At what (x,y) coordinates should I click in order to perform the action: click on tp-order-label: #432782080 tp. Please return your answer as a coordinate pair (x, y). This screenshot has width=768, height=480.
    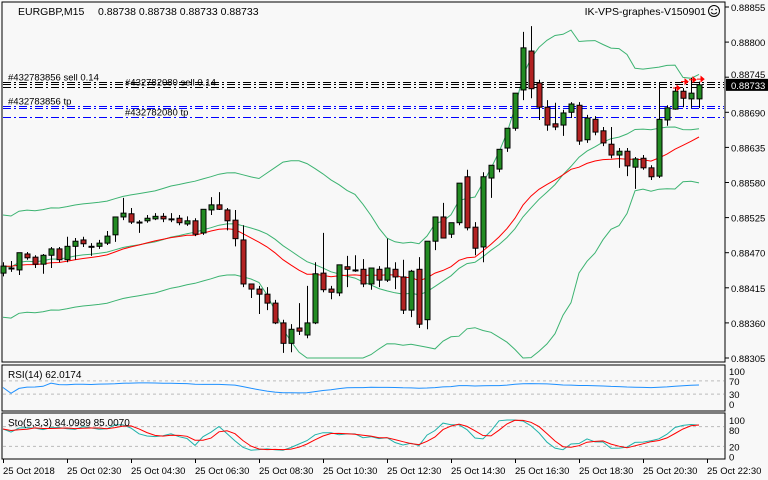
    Looking at the image, I should click on (156, 113).